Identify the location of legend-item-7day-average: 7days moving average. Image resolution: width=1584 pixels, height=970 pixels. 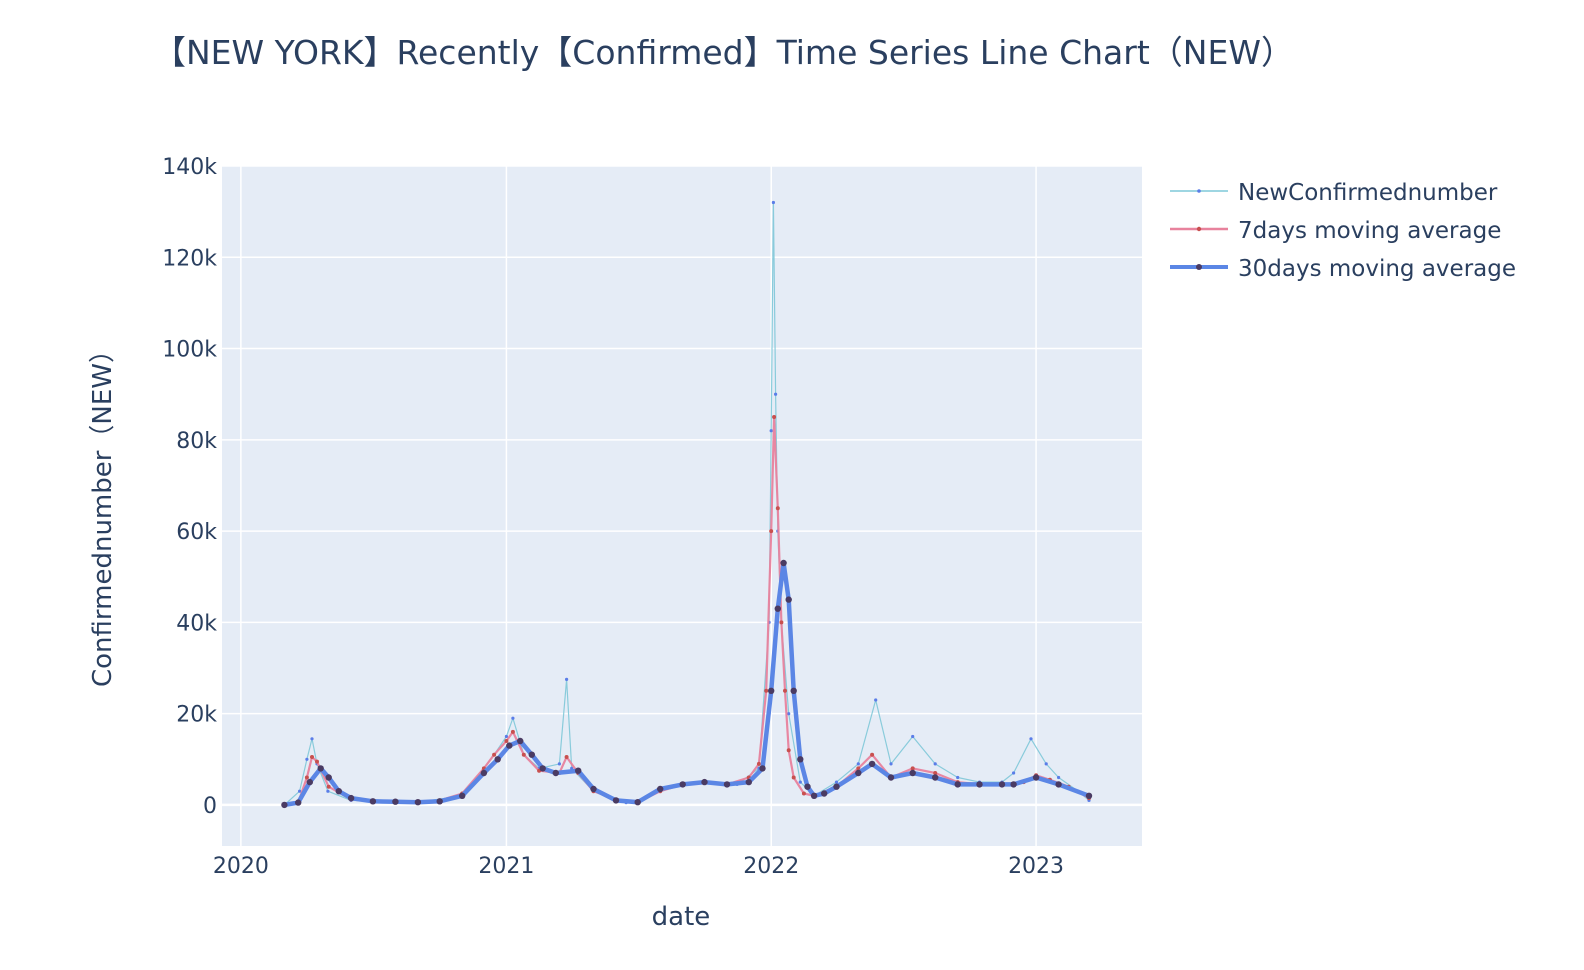
(1335, 231).